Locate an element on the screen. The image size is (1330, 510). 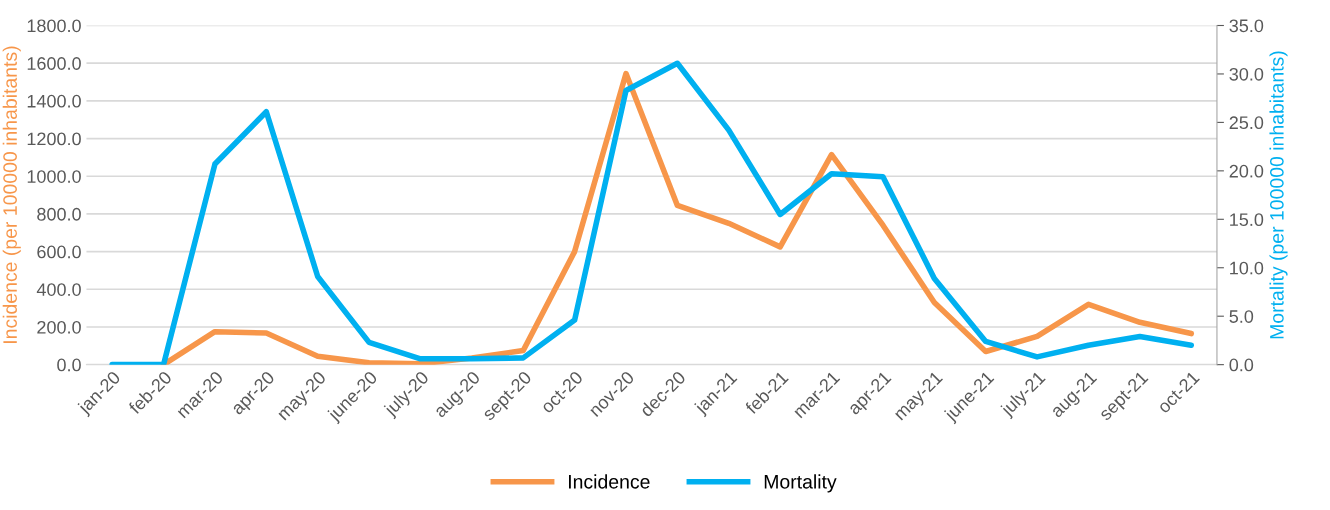
y2-tick-label: 0.0 is located at coordinates (1241, 365).